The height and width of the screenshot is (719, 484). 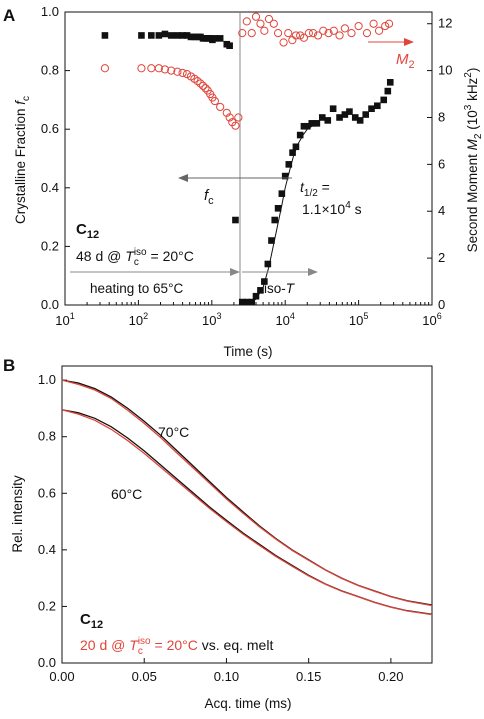 What do you see at coordinates (47, 662) in the screenshot?
I see `b-y-tick-label: 0.0` at bounding box center [47, 662].